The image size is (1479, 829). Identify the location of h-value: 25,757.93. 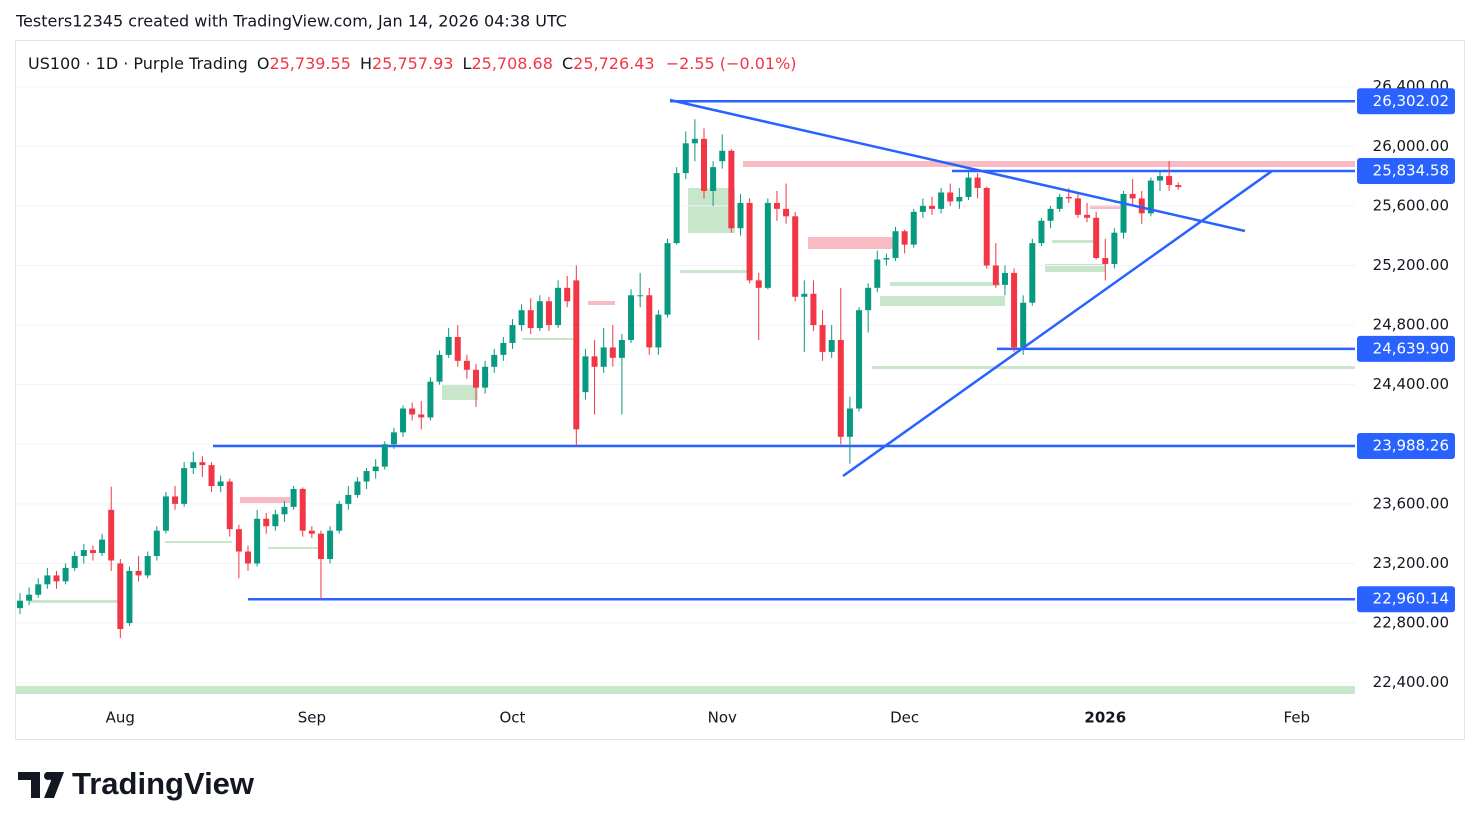
(412, 63).